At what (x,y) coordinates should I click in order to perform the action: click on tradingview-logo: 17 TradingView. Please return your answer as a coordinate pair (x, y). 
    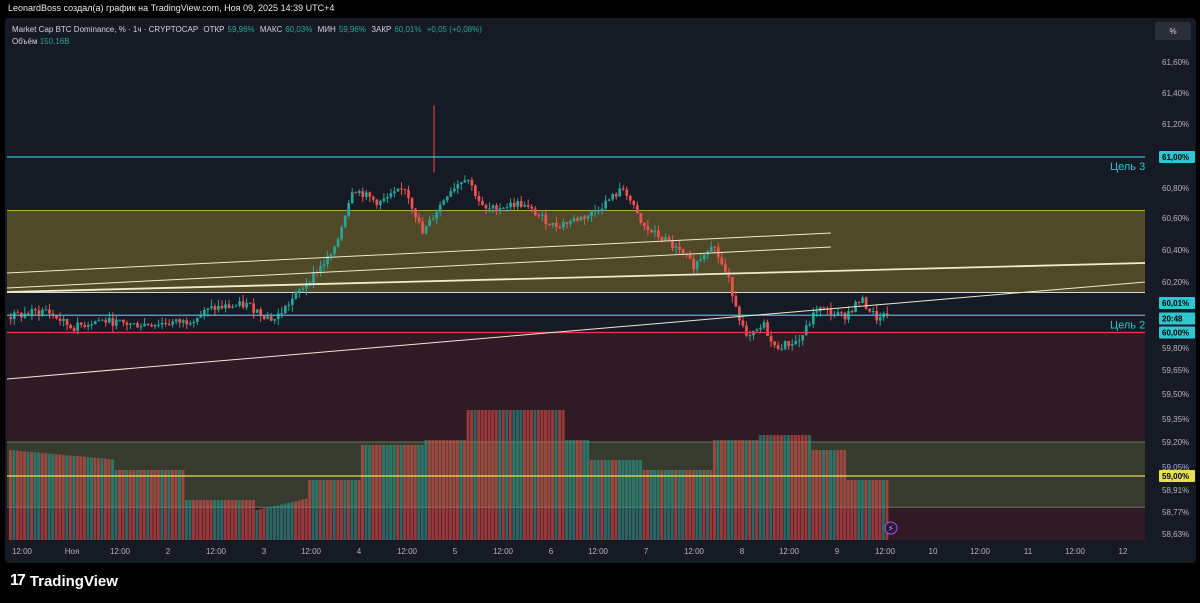
    Looking at the image, I should click on (64, 581).